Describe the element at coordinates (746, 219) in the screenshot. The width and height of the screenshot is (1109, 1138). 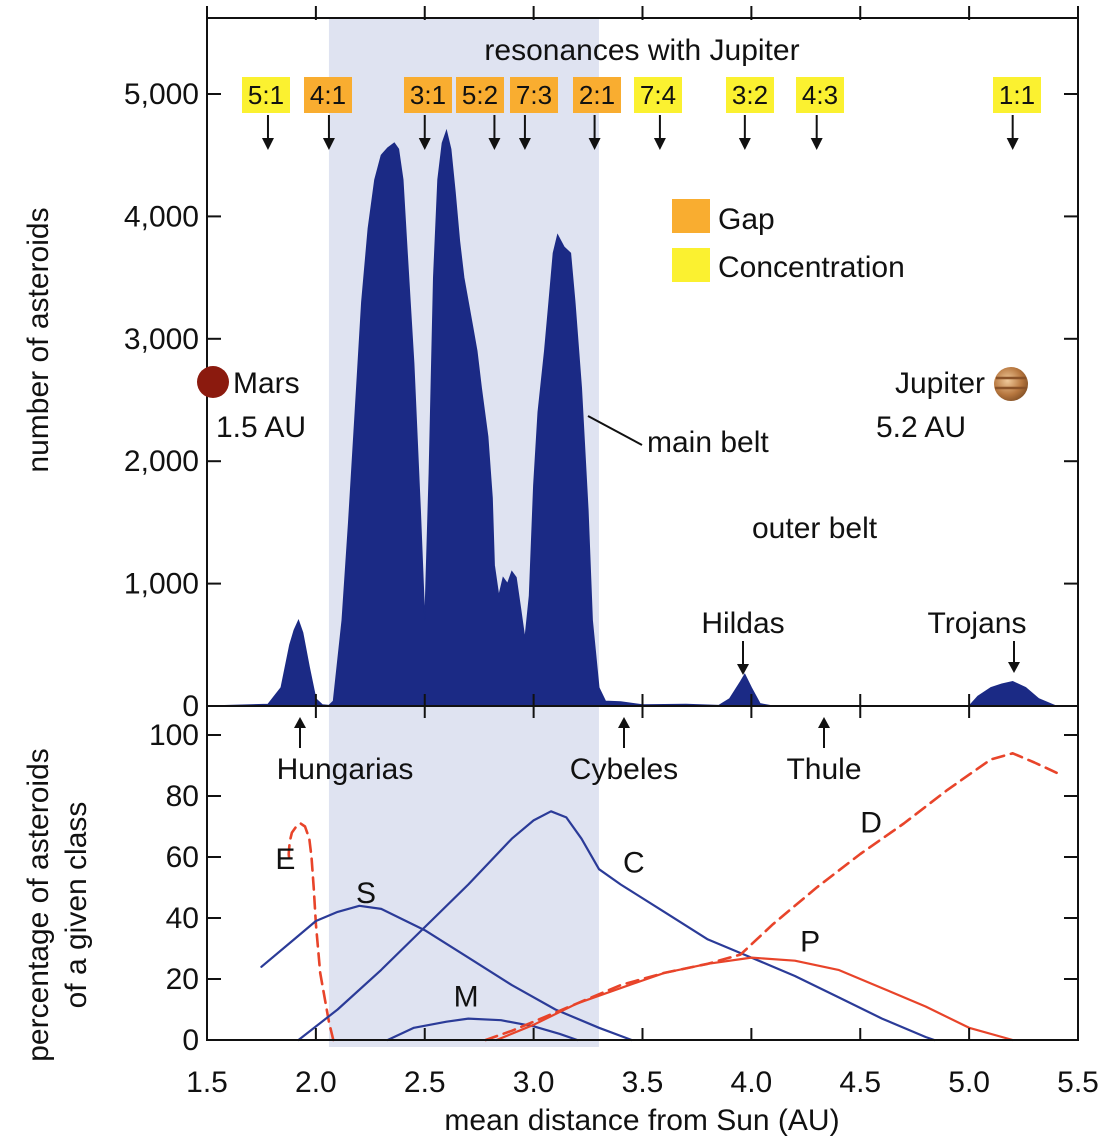
I see `legend-gap-label: Gap` at that location.